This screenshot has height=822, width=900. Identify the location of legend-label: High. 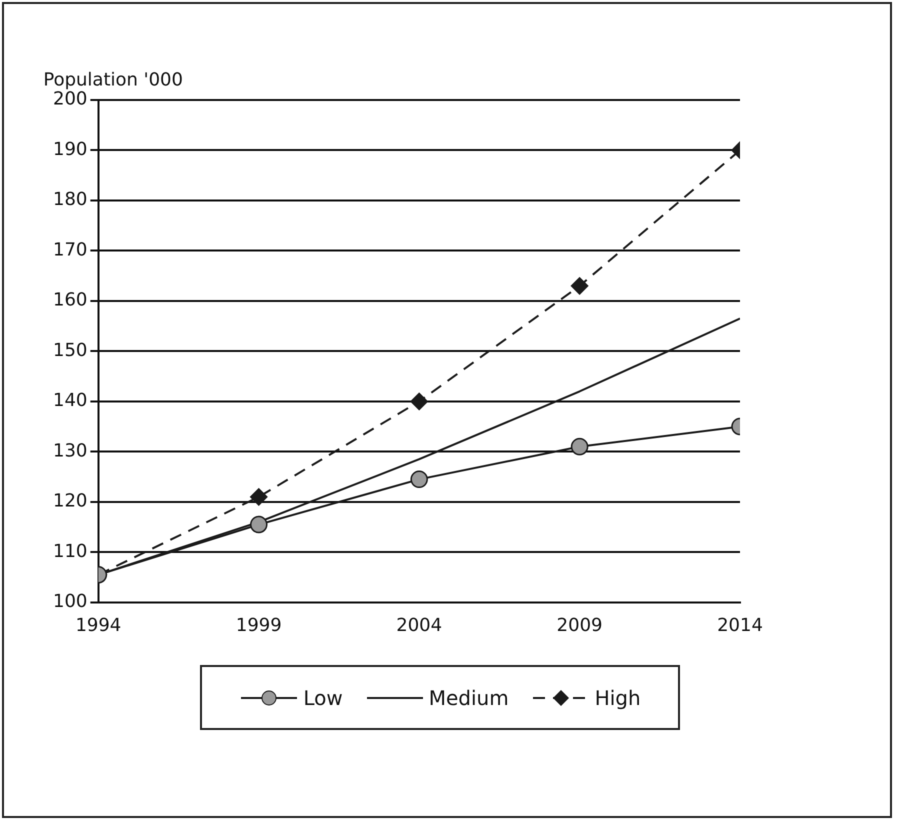
(617, 698).